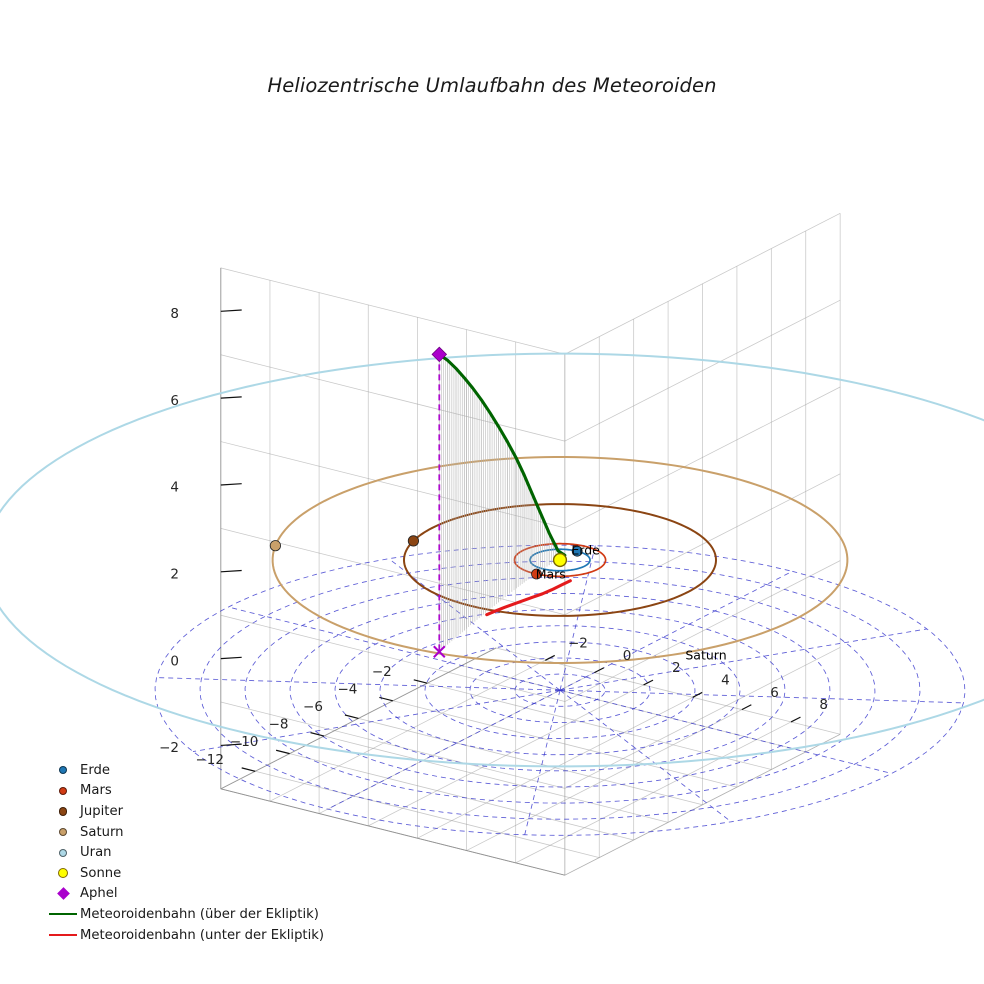 The width and height of the screenshot is (984, 984). Describe the element at coordinates (191, 770) in the screenshot. I see `legend-item-erde: Erde` at that location.